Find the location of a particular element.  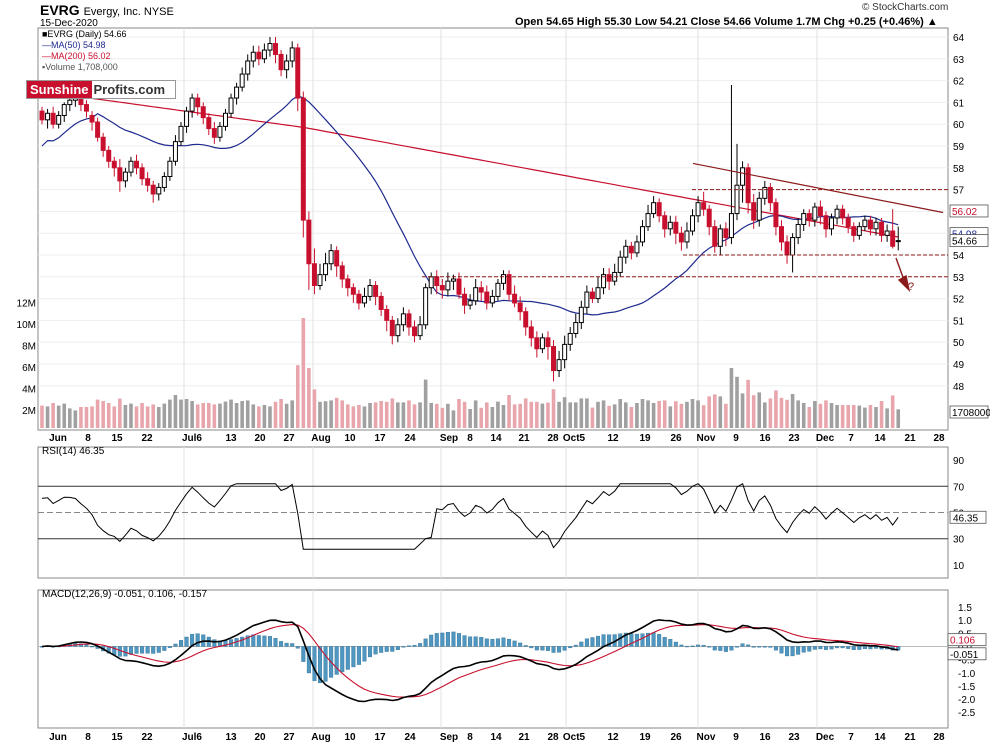

annotation-question-mark: ? is located at coordinates (911, 287).